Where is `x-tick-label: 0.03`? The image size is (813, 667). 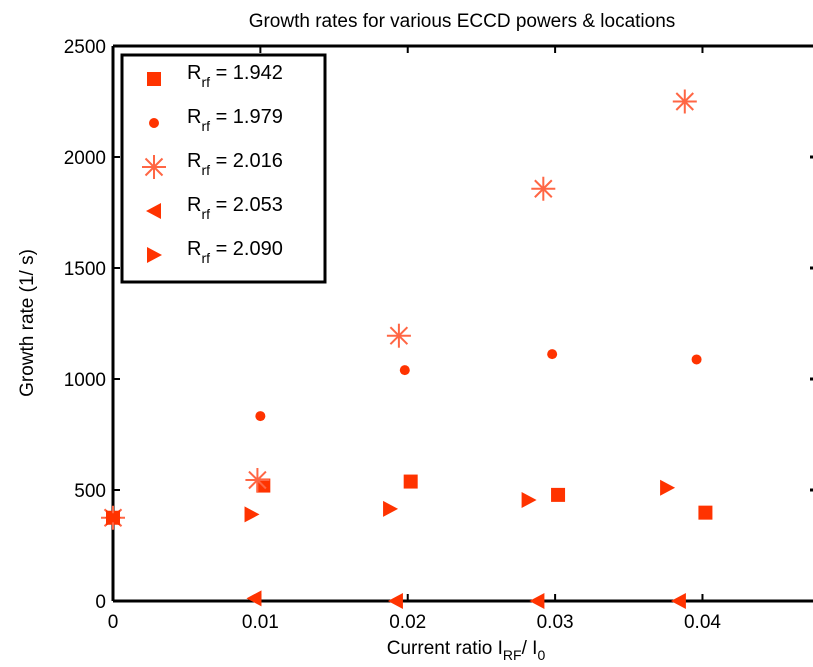
x-tick-label: 0.03 is located at coordinates (555, 622).